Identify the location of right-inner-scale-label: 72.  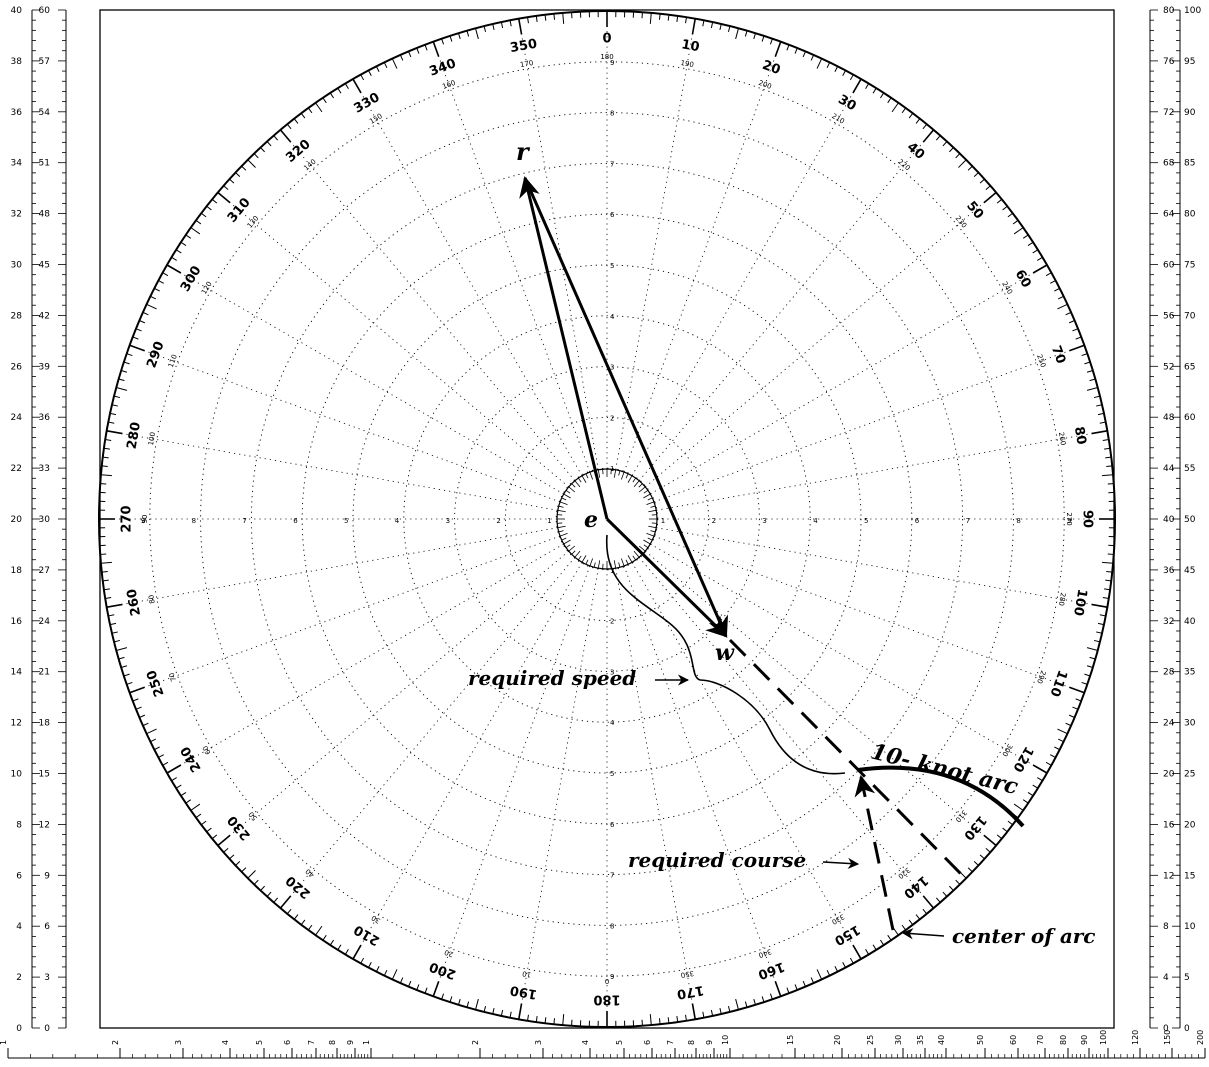
(1168, 113).